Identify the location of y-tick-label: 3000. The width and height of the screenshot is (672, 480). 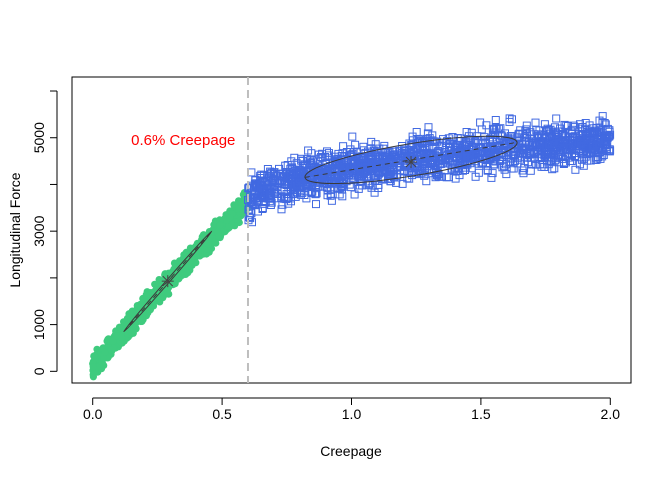
(39, 230).